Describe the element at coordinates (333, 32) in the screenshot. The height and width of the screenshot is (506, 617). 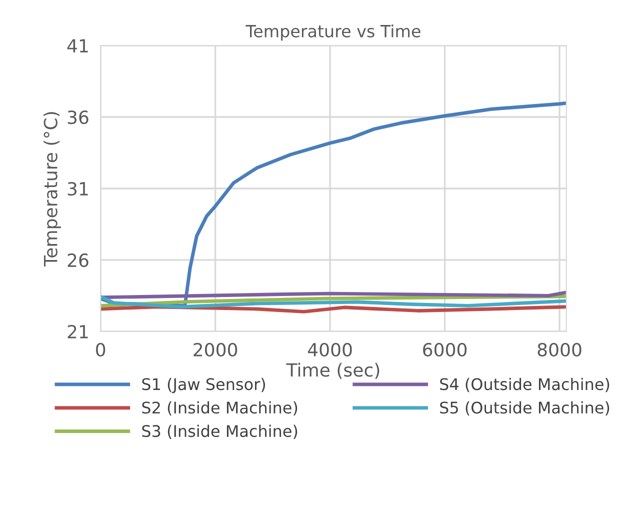
I see `chart-title: Temperature vs Time` at that location.